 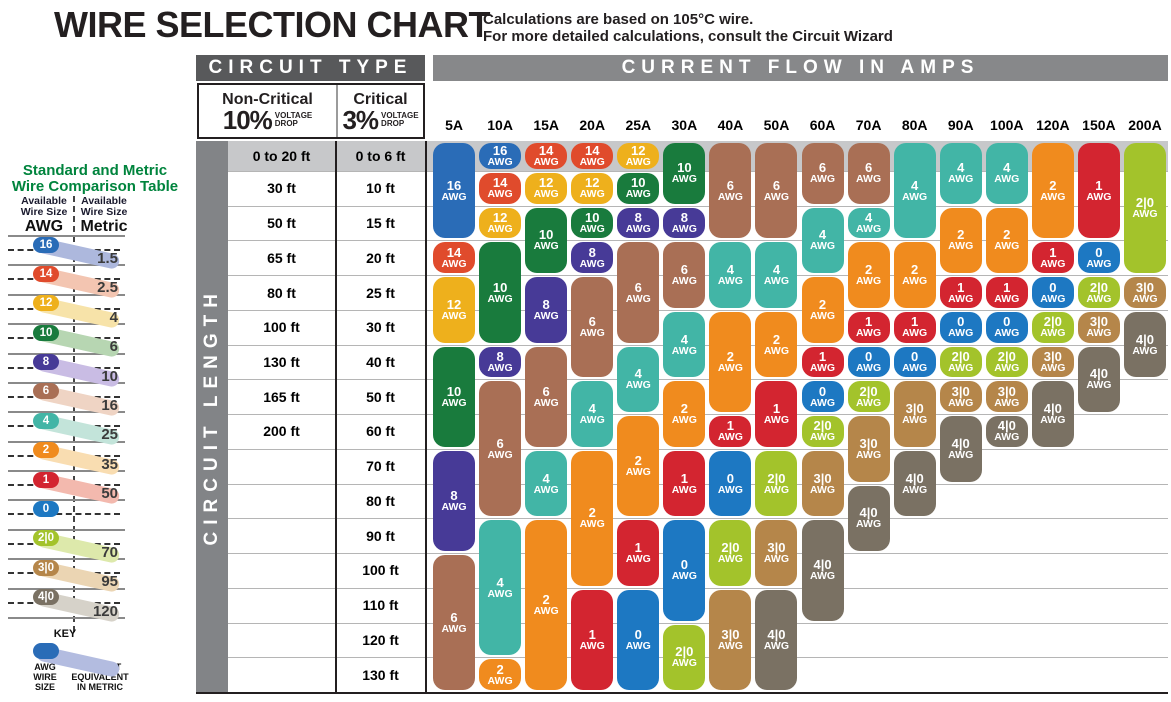 What do you see at coordinates (109, 464) in the screenshot?
I see `sidebar-metric-value-2: 35` at bounding box center [109, 464].